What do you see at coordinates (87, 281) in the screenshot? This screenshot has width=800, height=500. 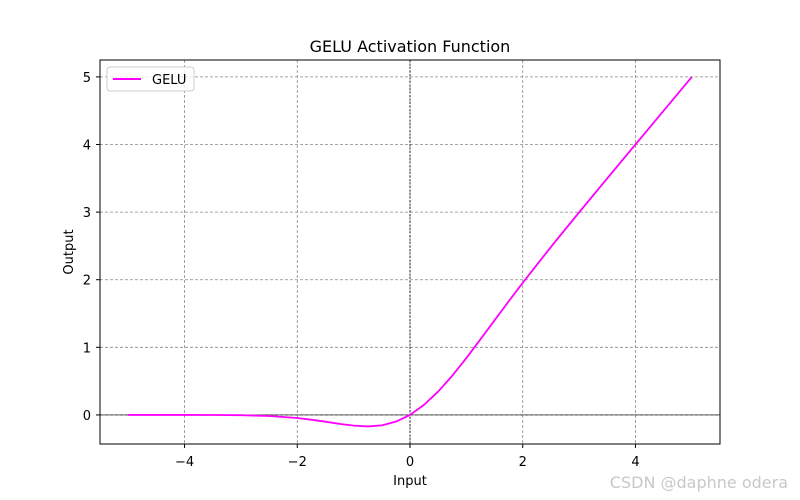 I see `y-tick-label: 2` at bounding box center [87, 281].